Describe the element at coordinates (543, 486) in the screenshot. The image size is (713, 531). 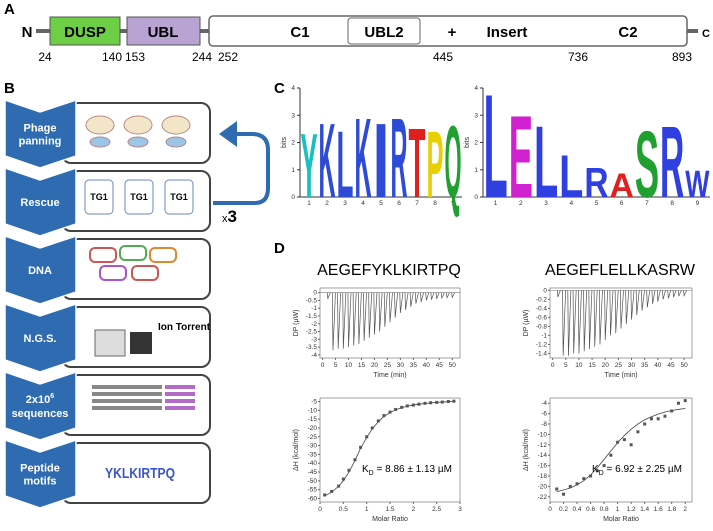
I see `y-tick-label: -20` at that location.